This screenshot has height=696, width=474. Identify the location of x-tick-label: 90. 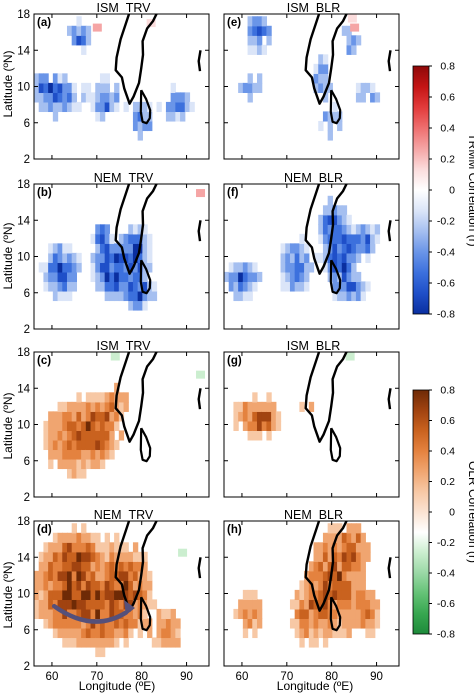
(376, 677).